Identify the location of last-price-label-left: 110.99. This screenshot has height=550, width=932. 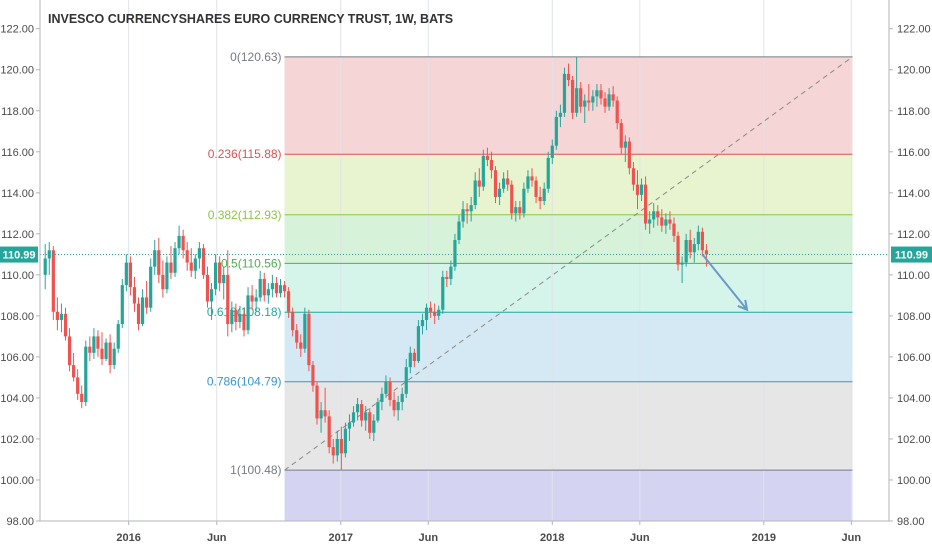
(18, 256).